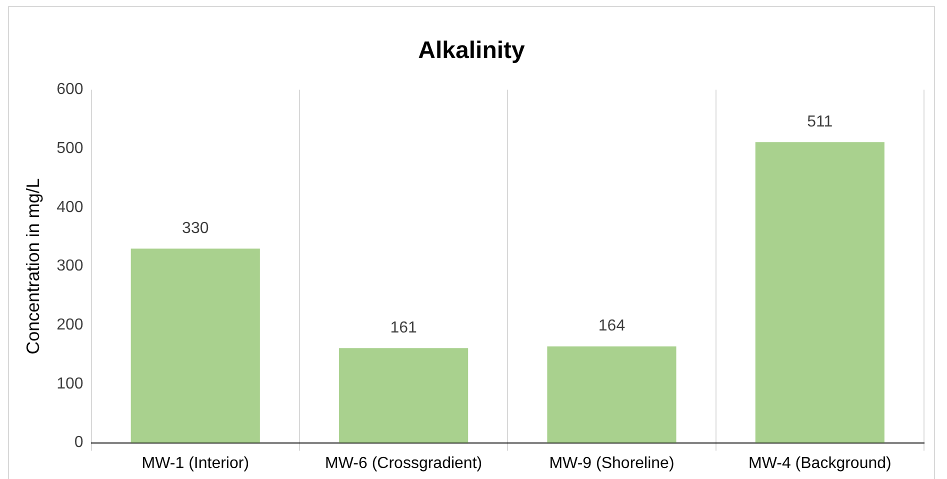 This screenshot has height=479, width=947. Describe the element at coordinates (196, 463) in the screenshot. I see `x-tick-label: MW-1 (Interior)` at that location.